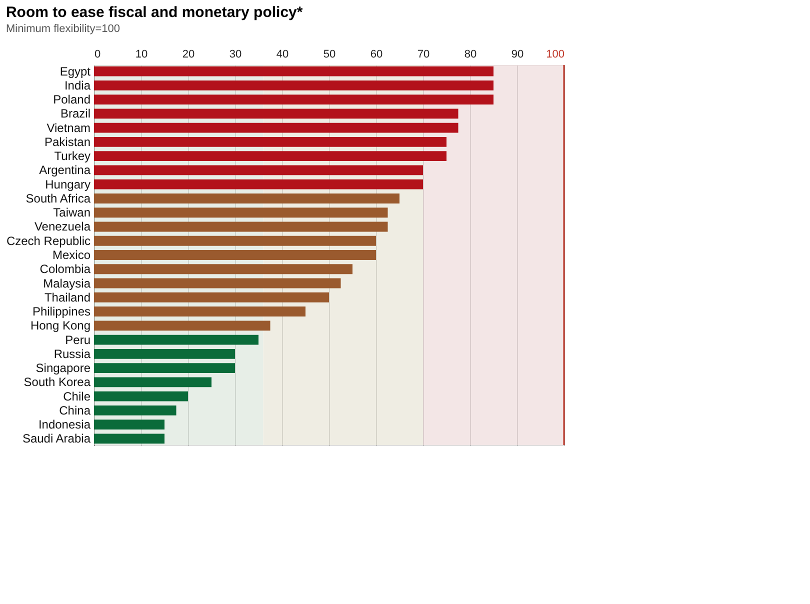 The height and width of the screenshot is (604, 810). Describe the element at coordinates (63, 29) in the screenshot. I see `chart-subtitle: Minimum flexibility=100` at that location.